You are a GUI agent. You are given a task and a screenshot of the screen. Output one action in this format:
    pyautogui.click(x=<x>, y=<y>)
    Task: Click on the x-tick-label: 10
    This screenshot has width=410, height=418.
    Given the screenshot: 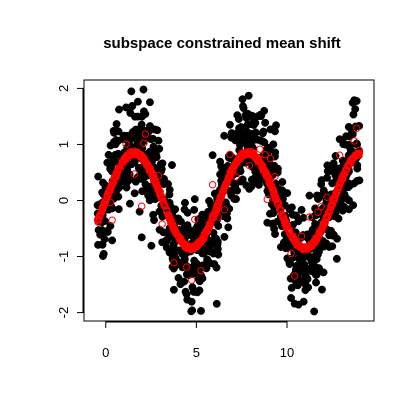 What is the action you would take?
    pyautogui.click(x=287, y=352)
    